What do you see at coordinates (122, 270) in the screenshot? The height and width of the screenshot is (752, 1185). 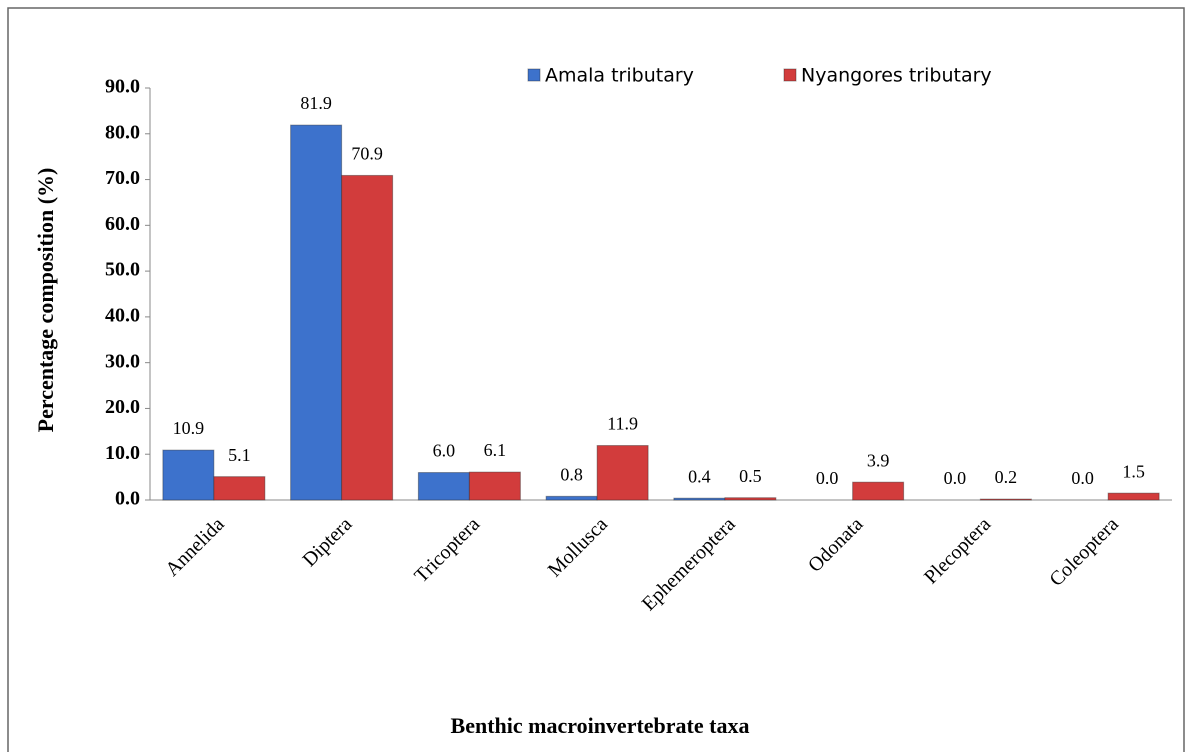 I see `y-tick-label: 50.0` at bounding box center [122, 270].